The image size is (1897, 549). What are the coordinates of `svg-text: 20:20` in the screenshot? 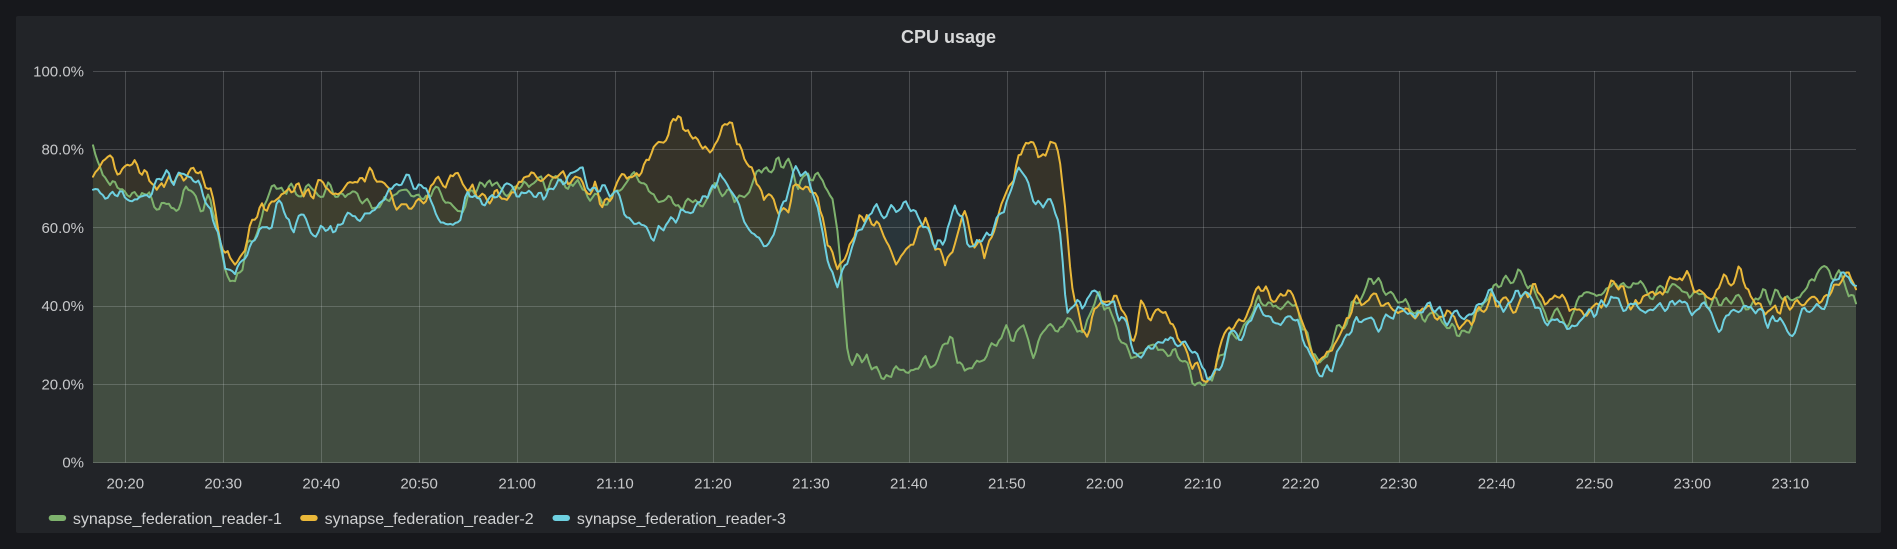 It's located at (126, 484).